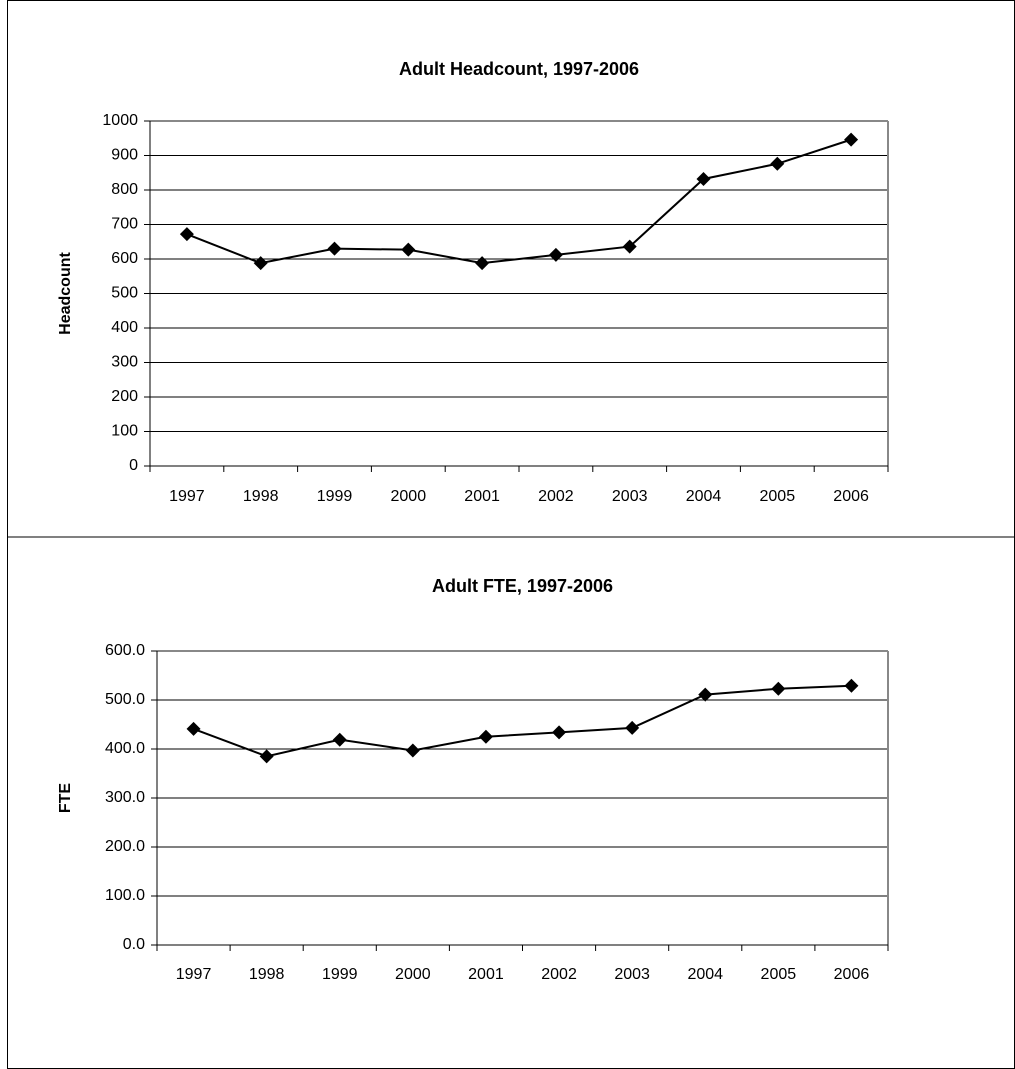 This screenshot has width=1015, height=1069. Describe the element at coordinates (125, 650) in the screenshot. I see `y-tick-label: 600.0` at that location.